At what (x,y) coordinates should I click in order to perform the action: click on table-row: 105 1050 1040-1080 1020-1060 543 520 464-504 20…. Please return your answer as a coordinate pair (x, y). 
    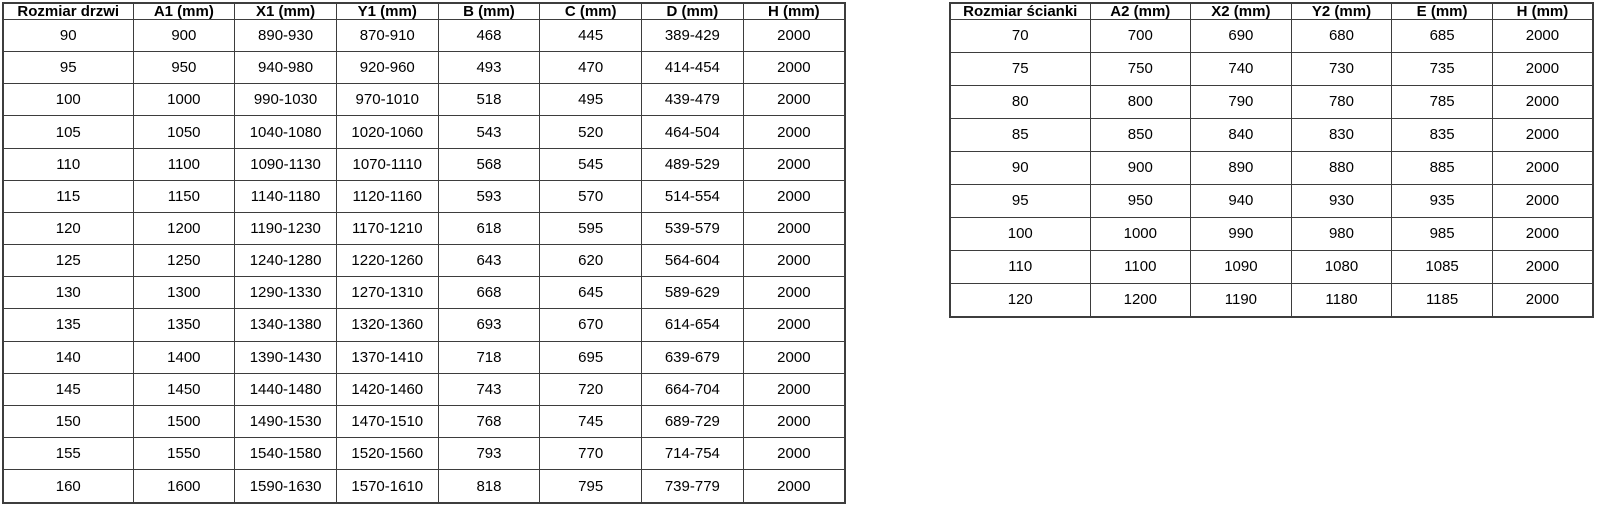
    Looking at the image, I should click on (424, 132).